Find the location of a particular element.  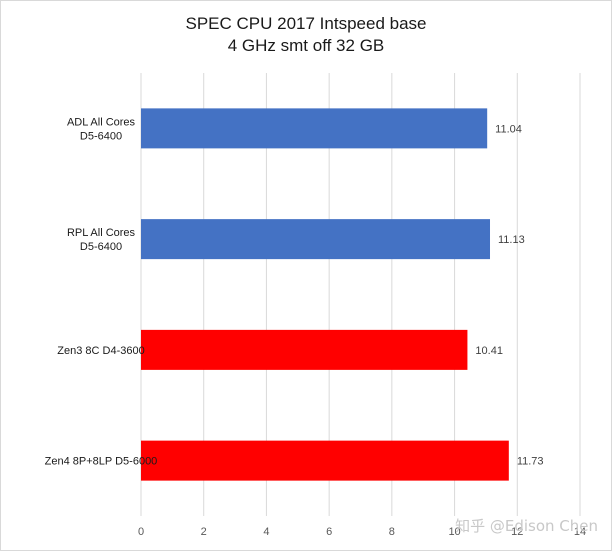

x-tick-label: 4 is located at coordinates (266, 532).